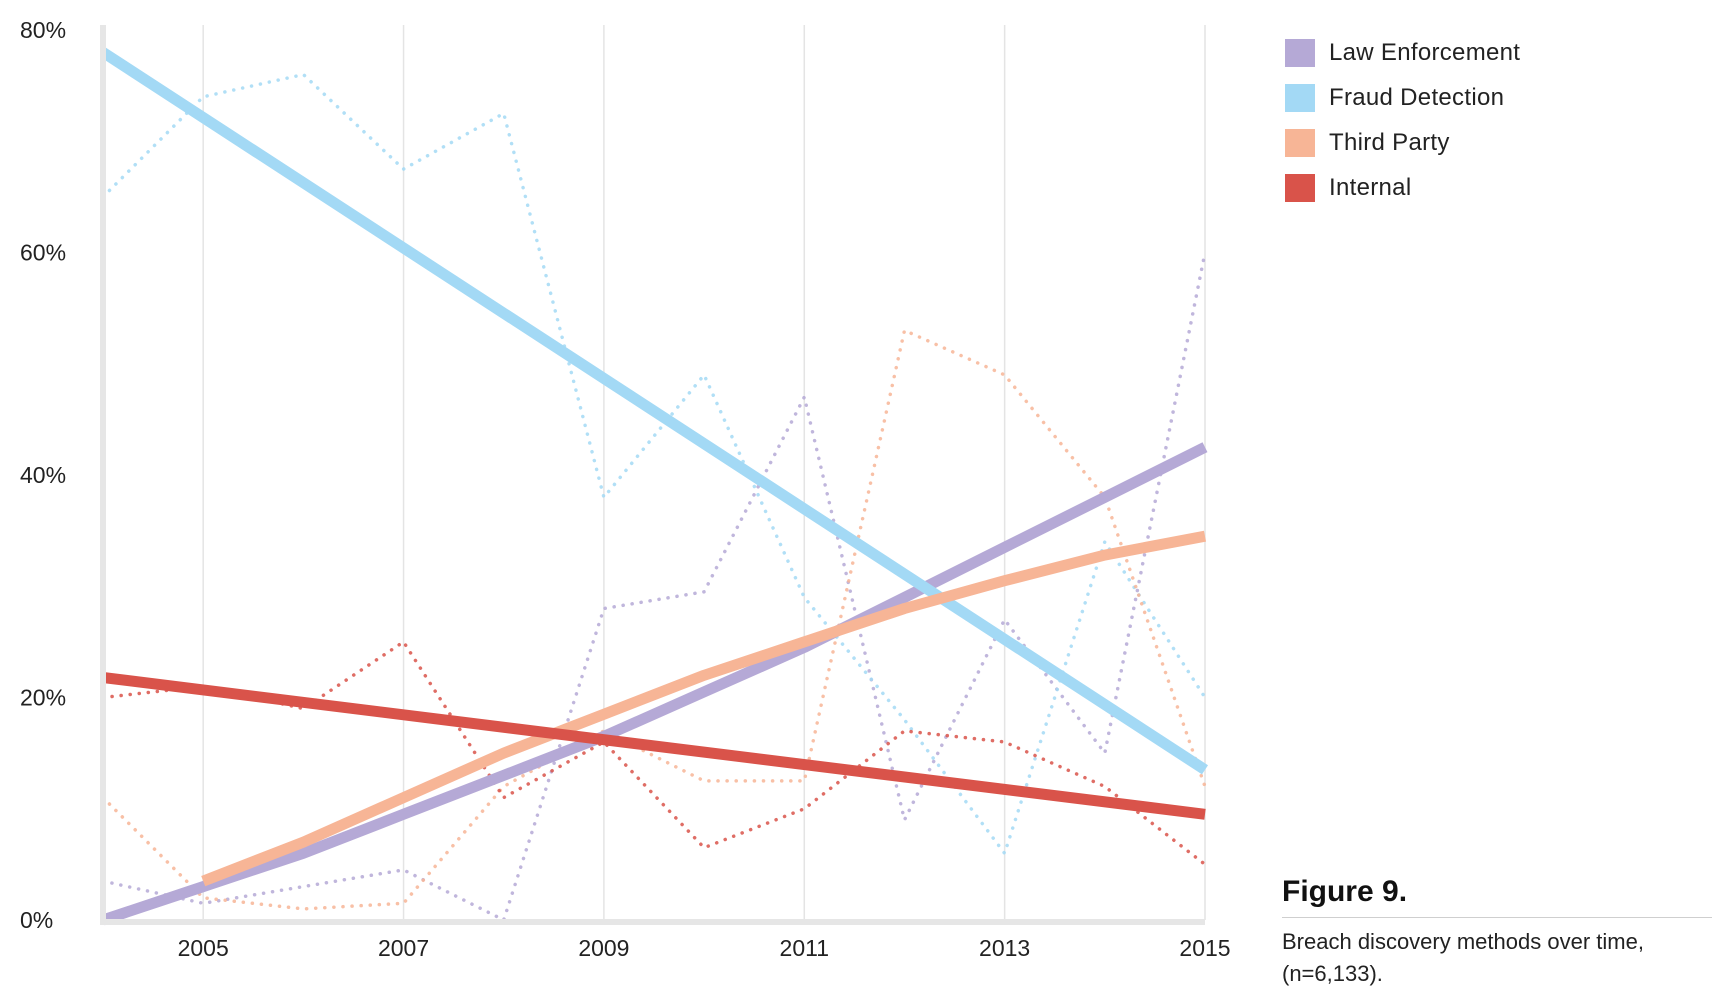  I want to click on legend-label: Law Enforcement, so click(1425, 52).